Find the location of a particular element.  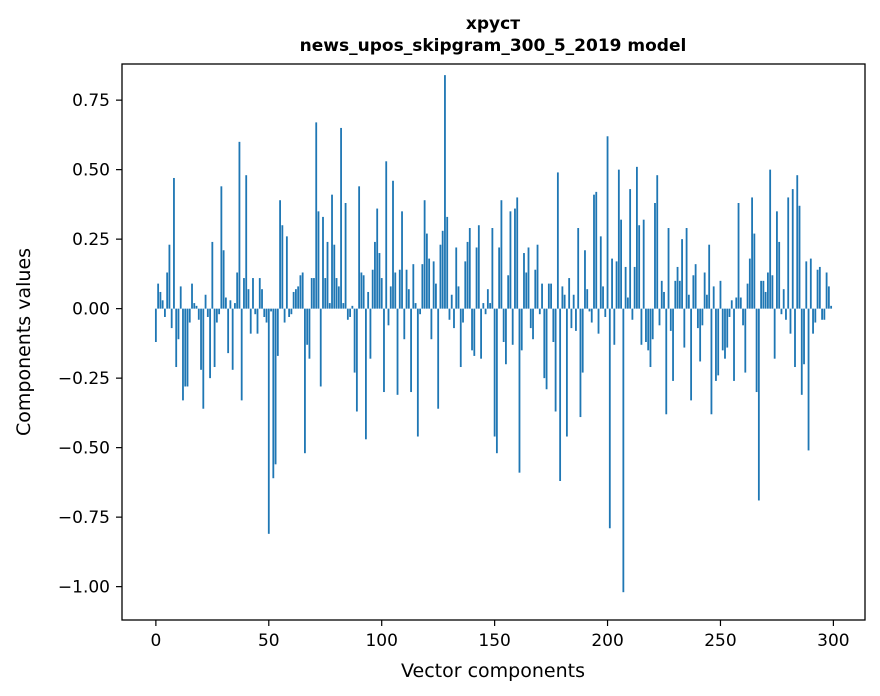

x-tick-label: 200 is located at coordinates (607, 641).